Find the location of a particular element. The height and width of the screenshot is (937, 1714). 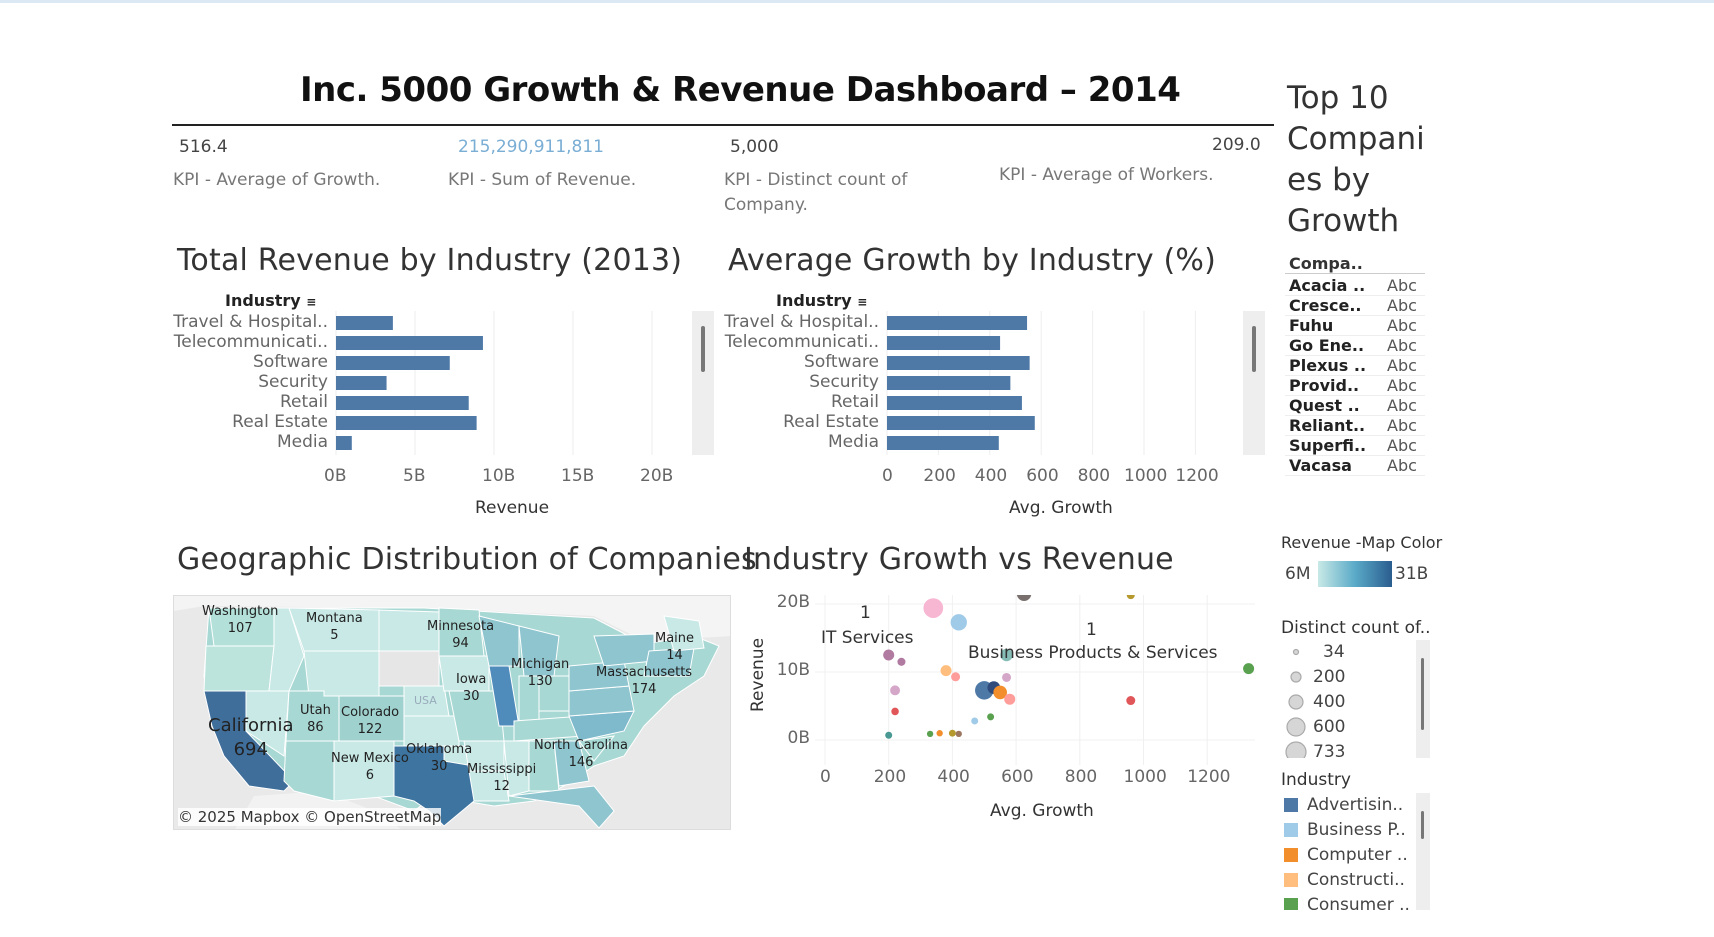

size-legend-item: 400 is located at coordinates (1346, 702).